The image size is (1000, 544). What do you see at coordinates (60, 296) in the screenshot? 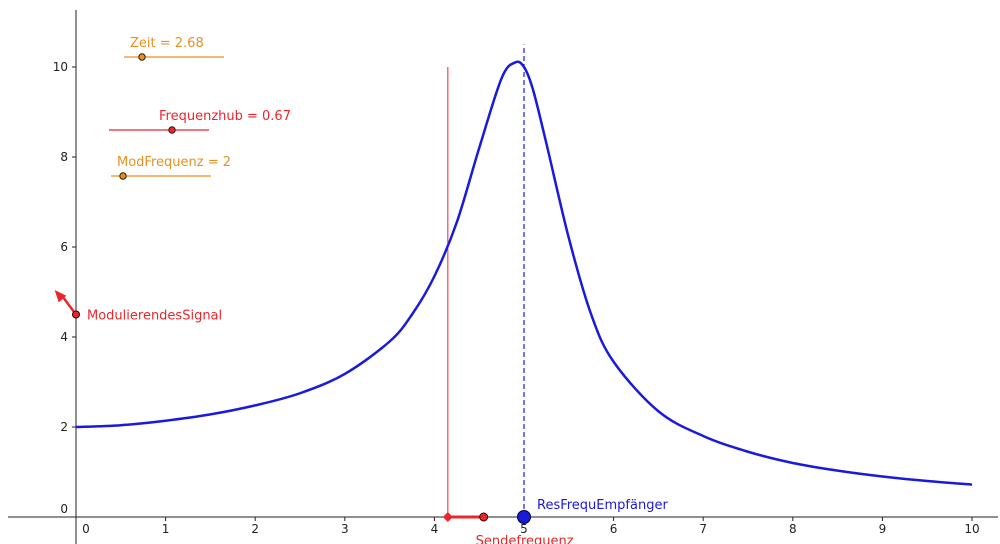
I see `arrow-head-icon` at bounding box center [60, 296].